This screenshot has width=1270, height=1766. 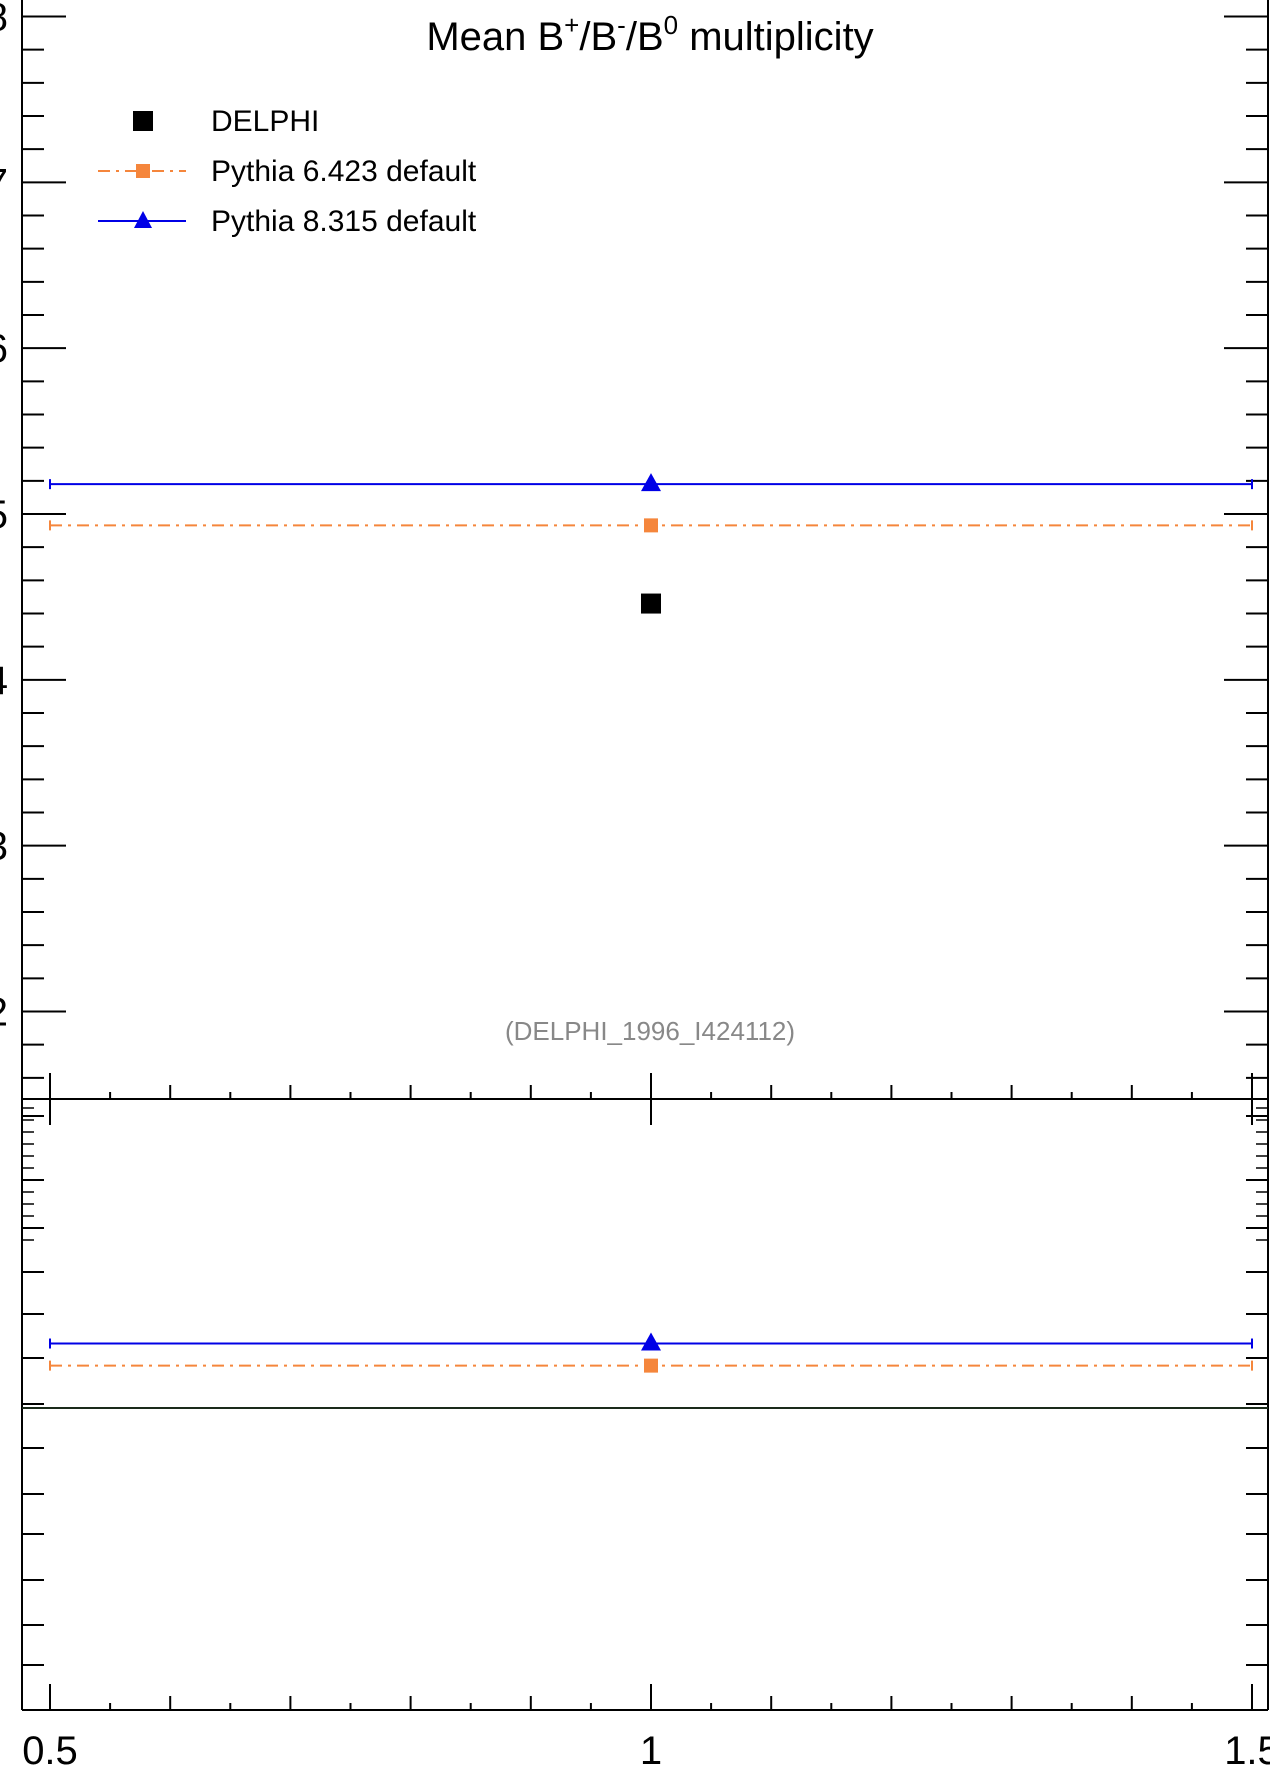 I want to click on data-point-triangle, so click(x=651, y=482).